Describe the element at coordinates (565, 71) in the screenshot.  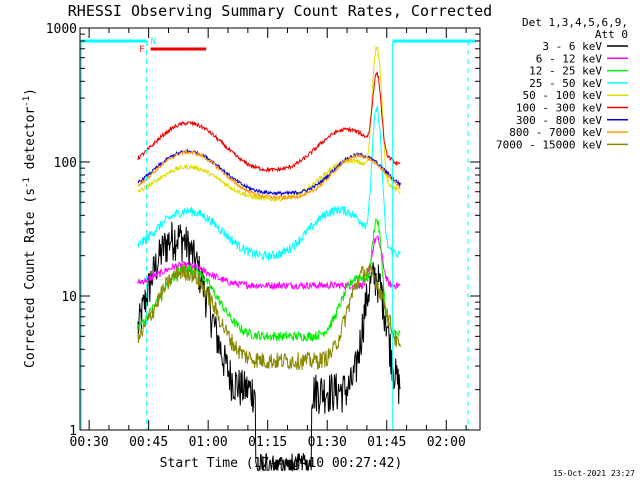
I see `legend-entry-label: 12 - 25 keV` at that location.